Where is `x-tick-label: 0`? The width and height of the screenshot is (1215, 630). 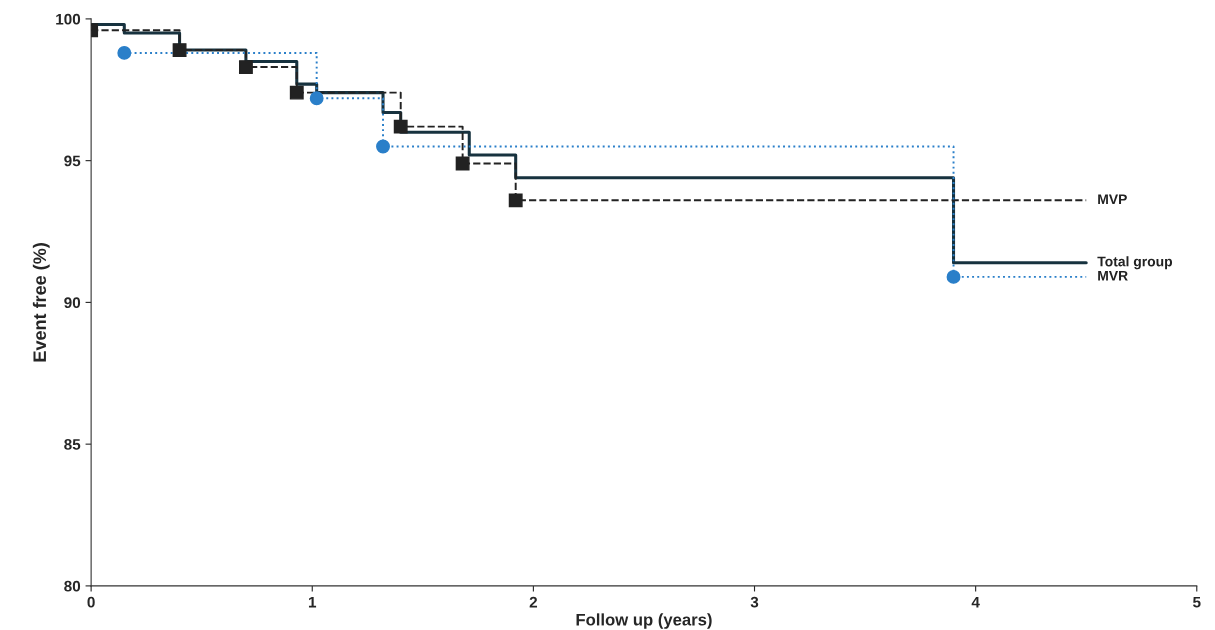
x-tick-label: 0 is located at coordinates (91, 602).